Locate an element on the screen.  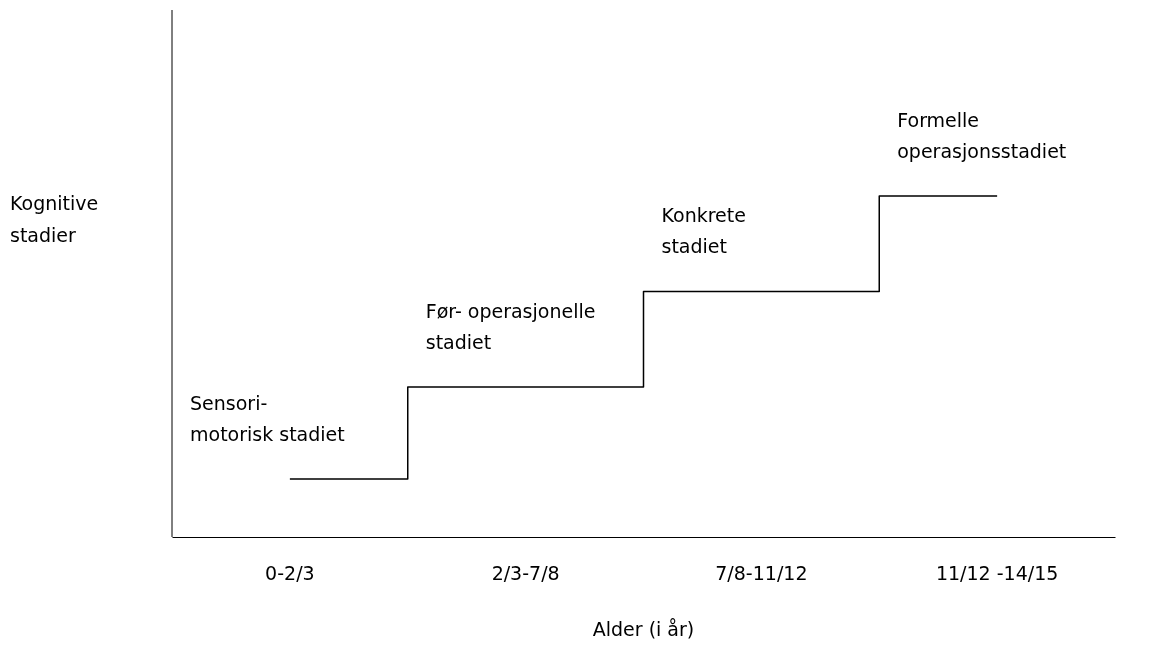
x-tick-label: 2/3-7/8 is located at coordinates (525, 573).